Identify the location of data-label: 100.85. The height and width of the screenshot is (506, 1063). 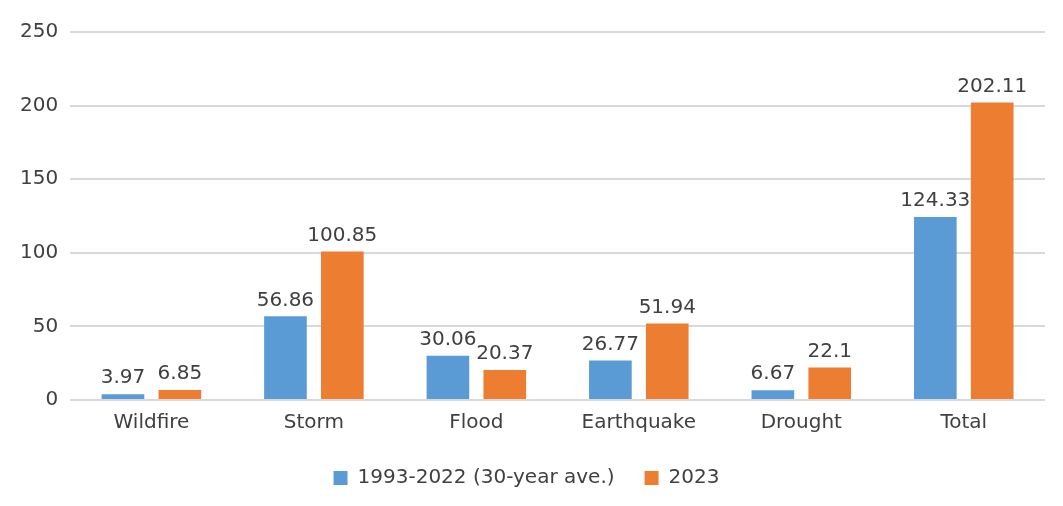
(342, 233).